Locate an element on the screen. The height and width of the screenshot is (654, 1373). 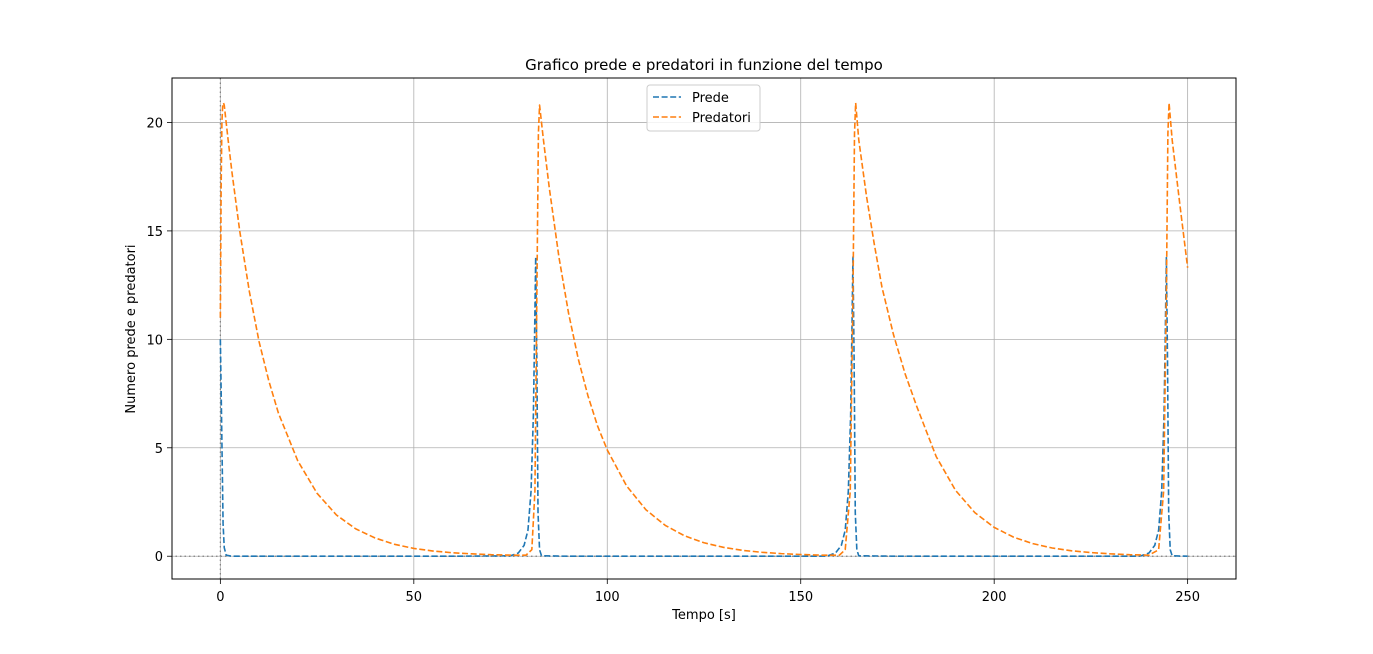
legend-label-prede: Prede is located at coordinates (710, 98).